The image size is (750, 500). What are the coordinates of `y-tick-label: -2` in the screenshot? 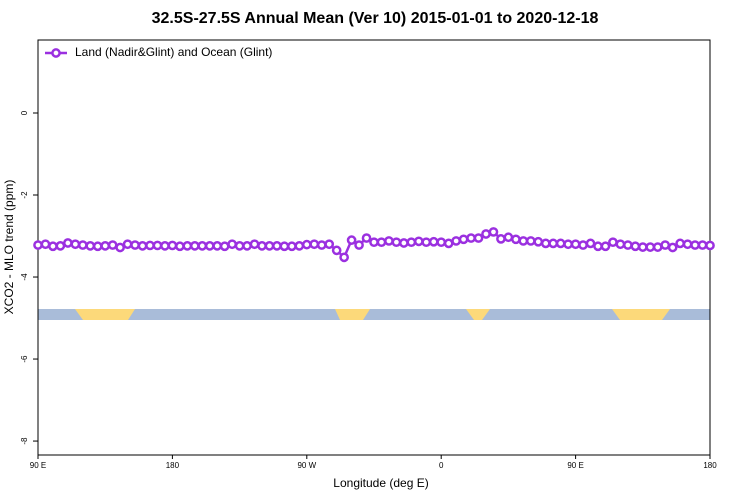 It's located at (24, 195).